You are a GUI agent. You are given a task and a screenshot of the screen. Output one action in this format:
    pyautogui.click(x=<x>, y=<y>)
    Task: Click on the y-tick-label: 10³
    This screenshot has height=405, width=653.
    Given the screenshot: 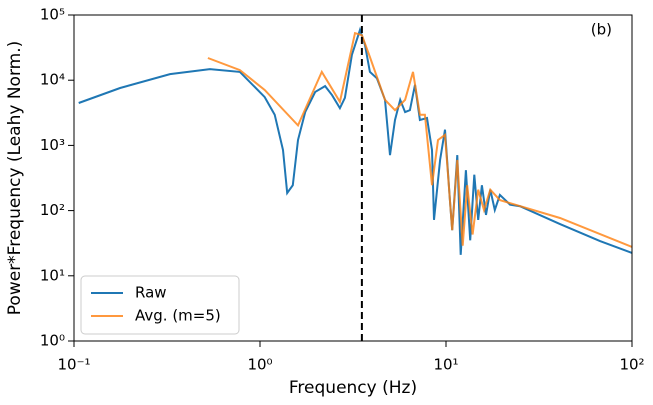 What is the action you would take?
    pyautogui.click(x=52, y=145)
    